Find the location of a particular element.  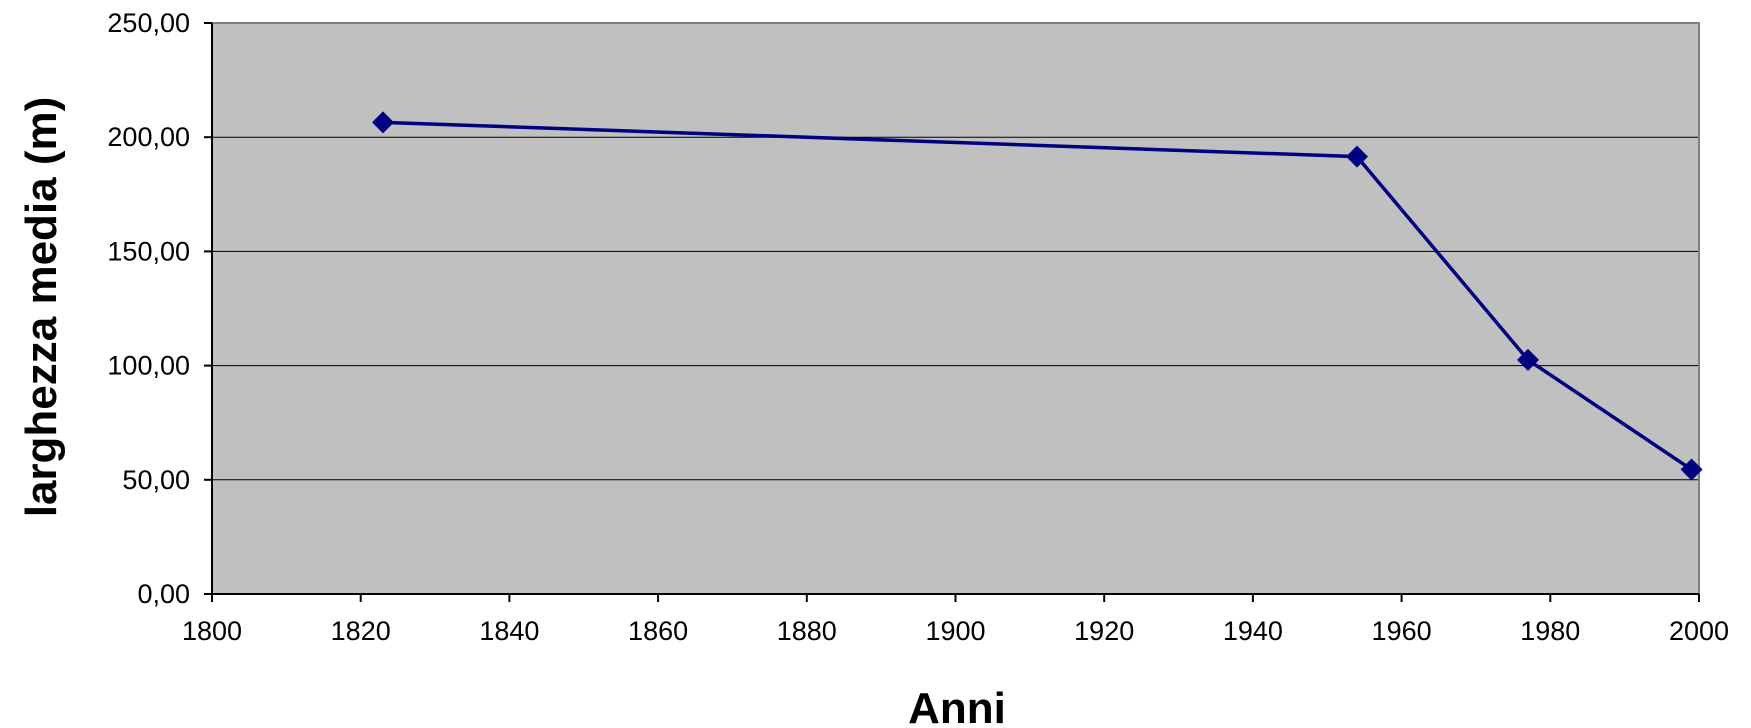

x-tick-label: 2000 is located at coordinates (1699, 631).